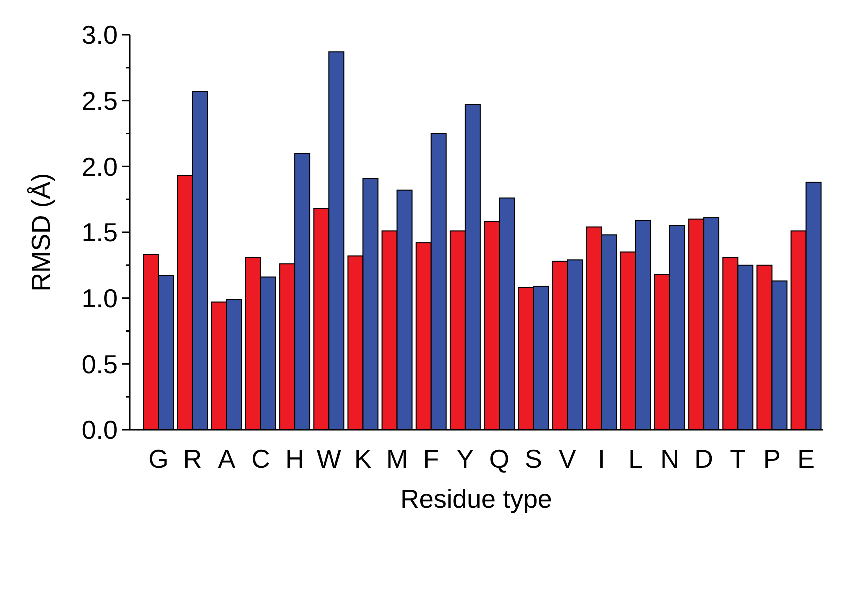 Image resolution: width=841 pixels, height=591 pixels. Describe the element at coordinates (261, 459) in the screenshot. I see `x-tick-label: C` at that location.